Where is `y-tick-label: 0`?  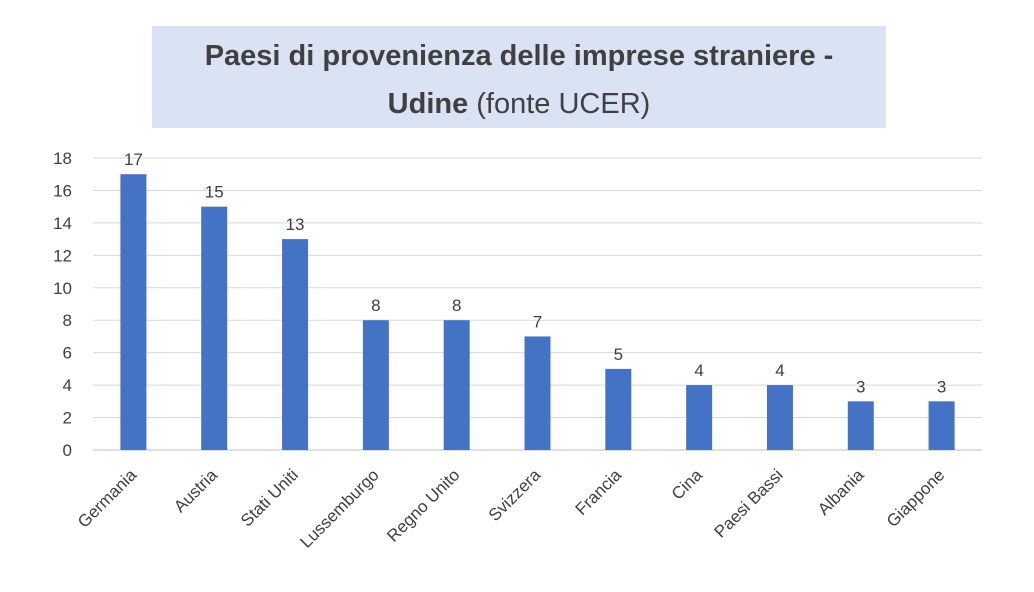 y-tick-label: 0 is located at coordinates (67, 450).